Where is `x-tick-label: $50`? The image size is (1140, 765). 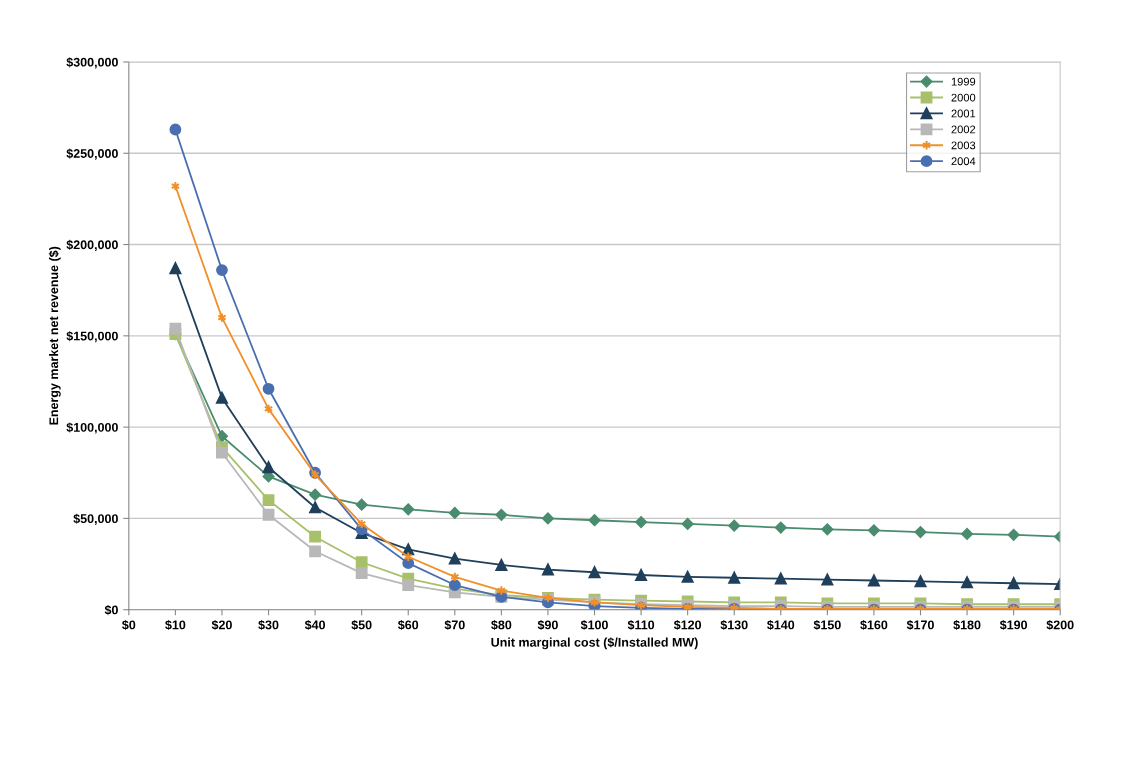
x-tick-label: $50 is located at coordinates (361, 625).